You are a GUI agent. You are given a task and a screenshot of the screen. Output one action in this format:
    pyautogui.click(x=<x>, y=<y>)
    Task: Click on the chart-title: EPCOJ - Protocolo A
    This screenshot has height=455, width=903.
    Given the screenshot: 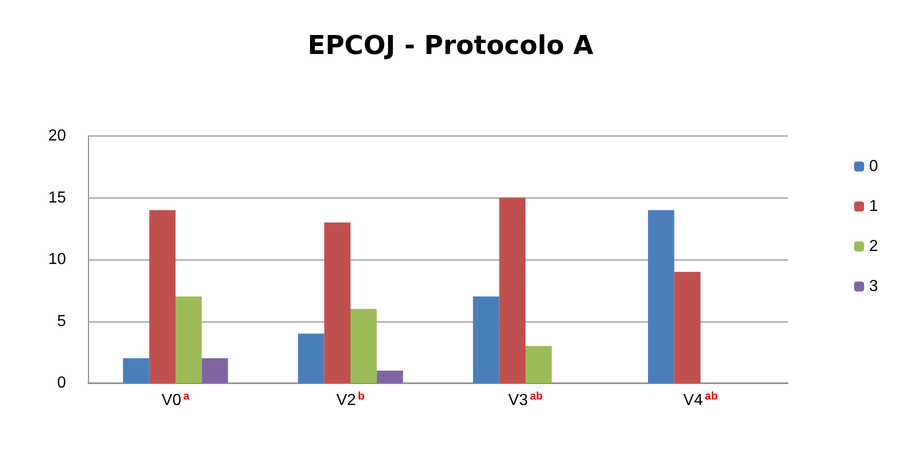 What is the action you would take?
    pyautogui.click(x=451, y=46)
    